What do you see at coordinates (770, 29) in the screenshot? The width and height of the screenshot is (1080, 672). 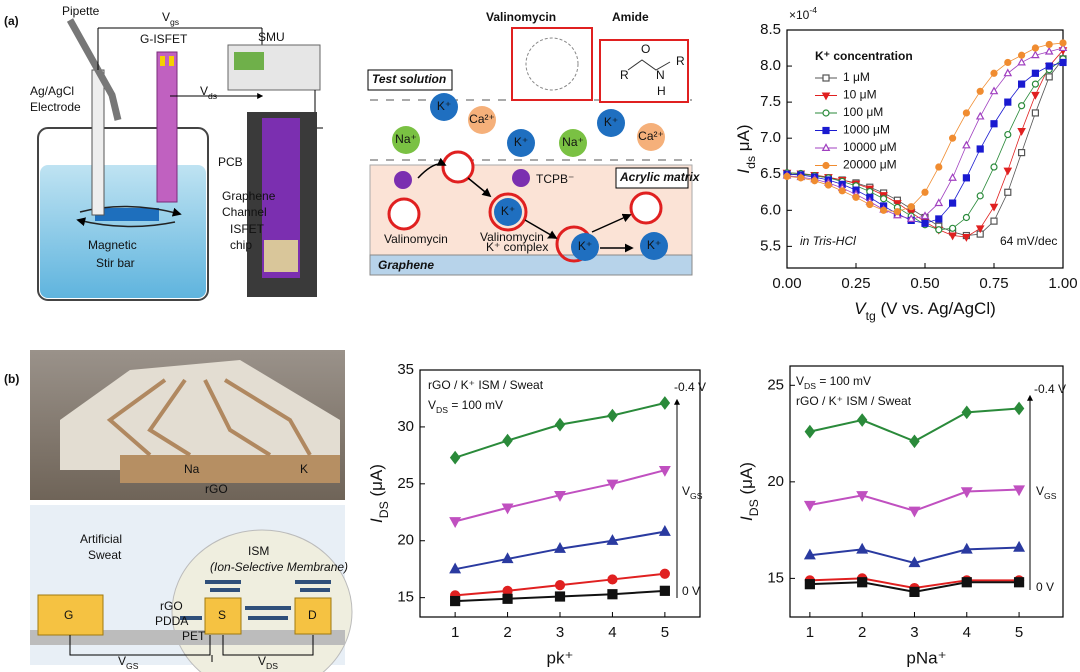 I see `y-tick-label: 8.5` at bounding box center [770, 29].